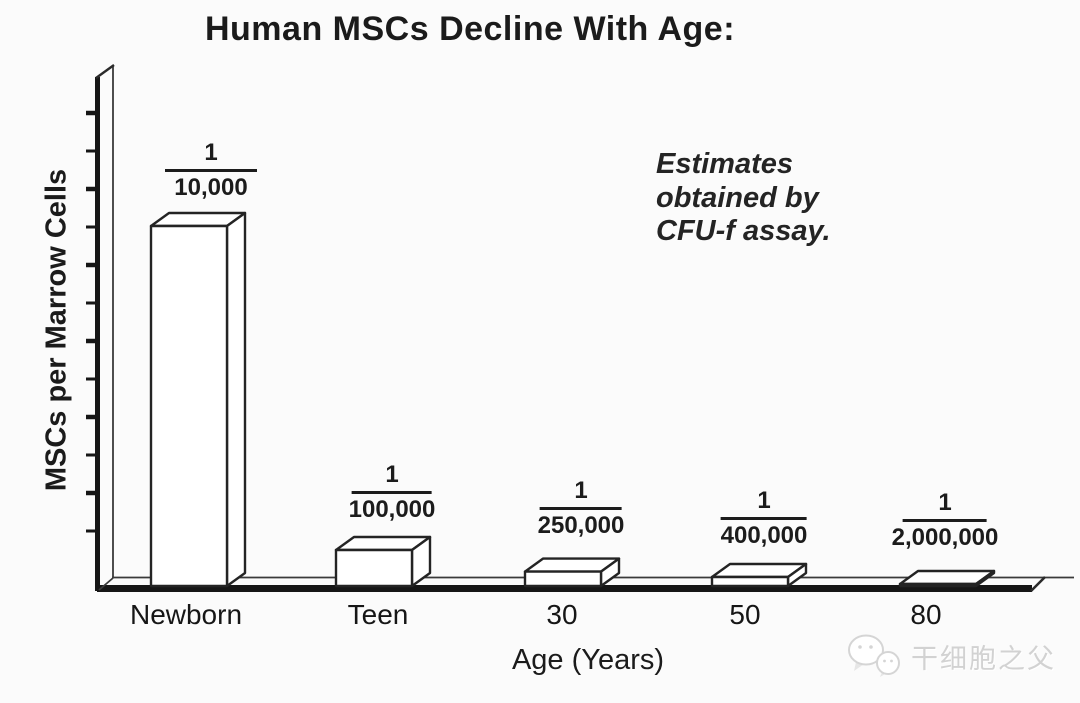 The image size is (1080, 703). What do you see at coordinates (105, 327) in the screenshot?
I see `y-axis` at bounding box center [105, 327].